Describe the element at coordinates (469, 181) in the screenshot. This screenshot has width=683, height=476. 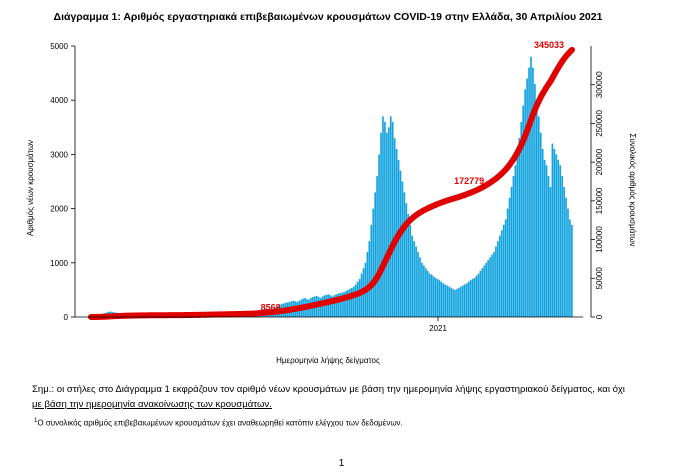
I see `cumulative-annotation: 172779` at that location.